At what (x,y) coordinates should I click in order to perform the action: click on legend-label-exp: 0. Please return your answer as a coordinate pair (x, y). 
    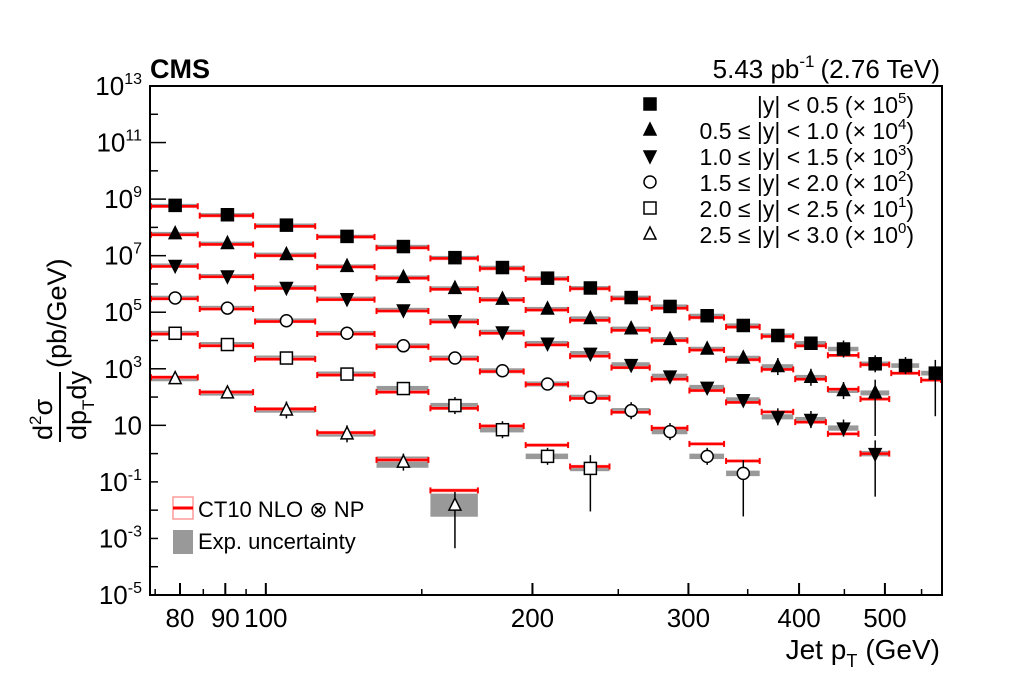
    Looking at the image, I should click on (902, 228).